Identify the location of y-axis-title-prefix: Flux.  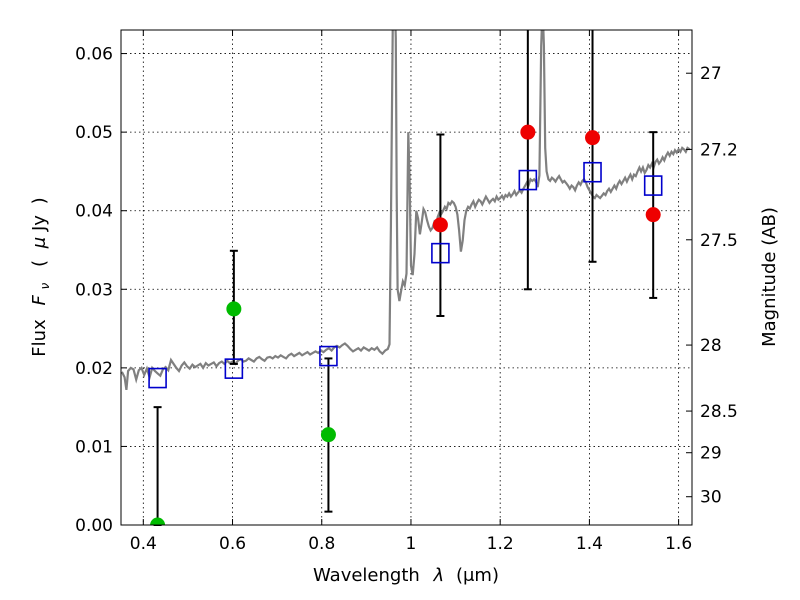
(39, 338).